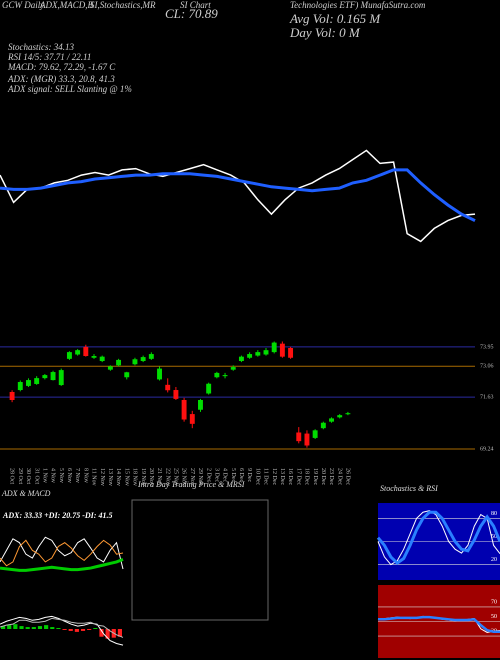 The width and height of the screenshot is (500, 660). Describe the element at coordinates (249, 475) in the screenshot. I see `x-tick-label: 9 Dec` at that location.